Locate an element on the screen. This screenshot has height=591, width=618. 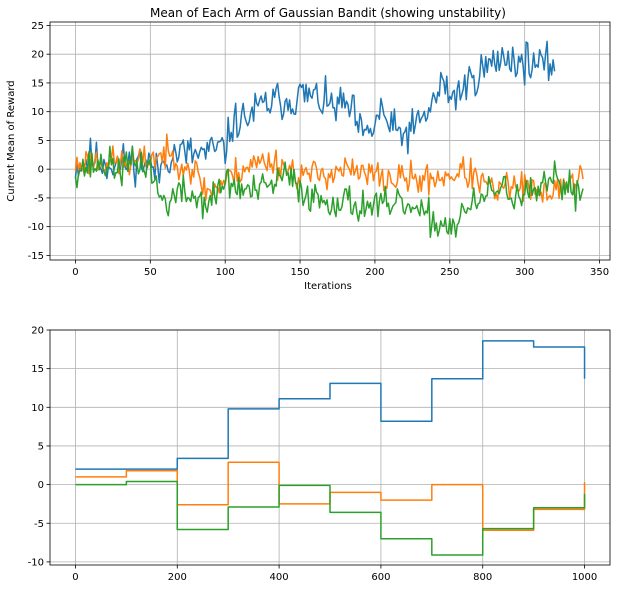
top-chart-x-label: Iterations is located at coordinates (328, 286).